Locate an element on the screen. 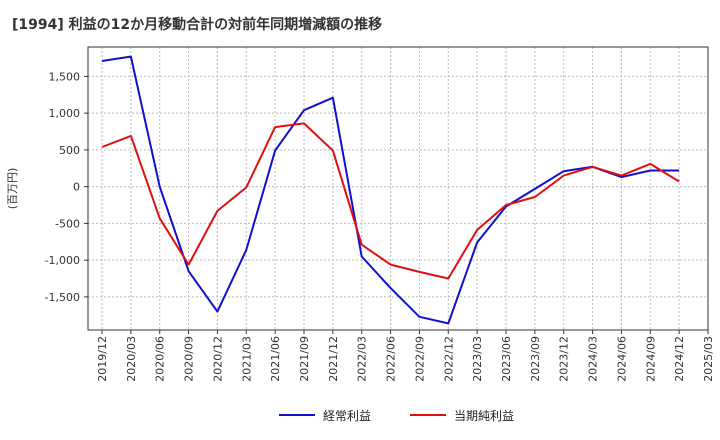 The image size is (720, 440). x-tick-label: 2023/12 is located at coordinates (564, 359).